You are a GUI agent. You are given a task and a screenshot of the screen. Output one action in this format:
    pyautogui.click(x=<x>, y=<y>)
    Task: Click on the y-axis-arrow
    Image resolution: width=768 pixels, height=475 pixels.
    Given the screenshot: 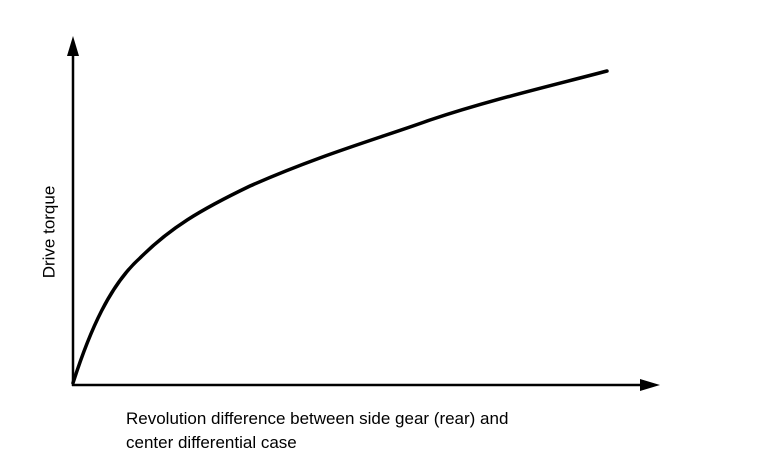 What is the action you would take?
    pyautogui.click(x=73, y=46)
    